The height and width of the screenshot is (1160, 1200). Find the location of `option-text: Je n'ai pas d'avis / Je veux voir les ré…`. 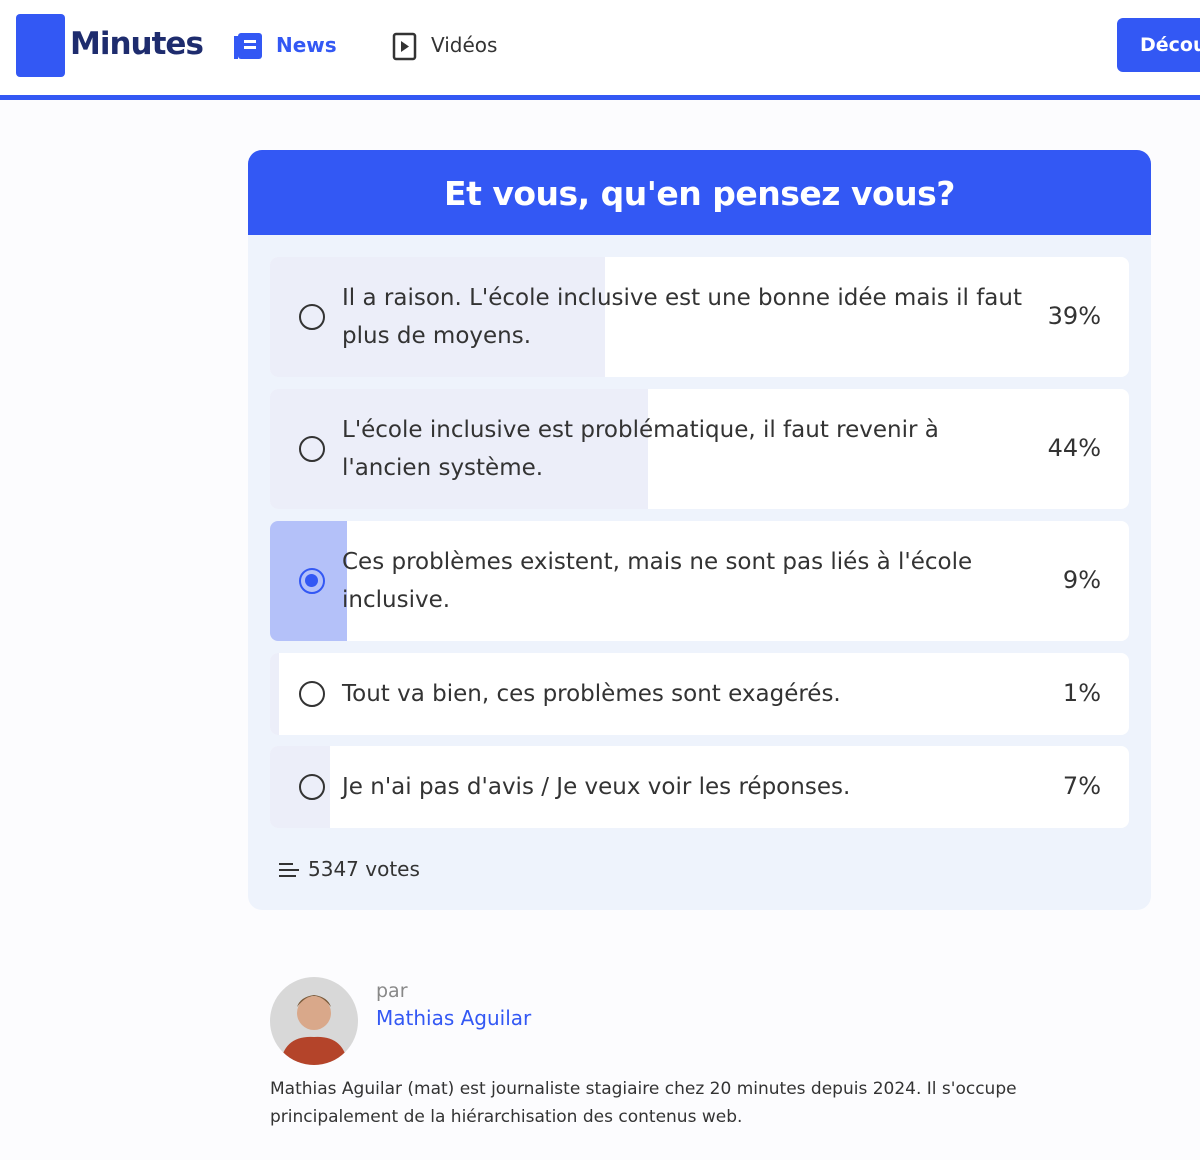

option-text: Je n'ai pas d'avis / Je veux voir les ré… is located at coordinates (596, 787).